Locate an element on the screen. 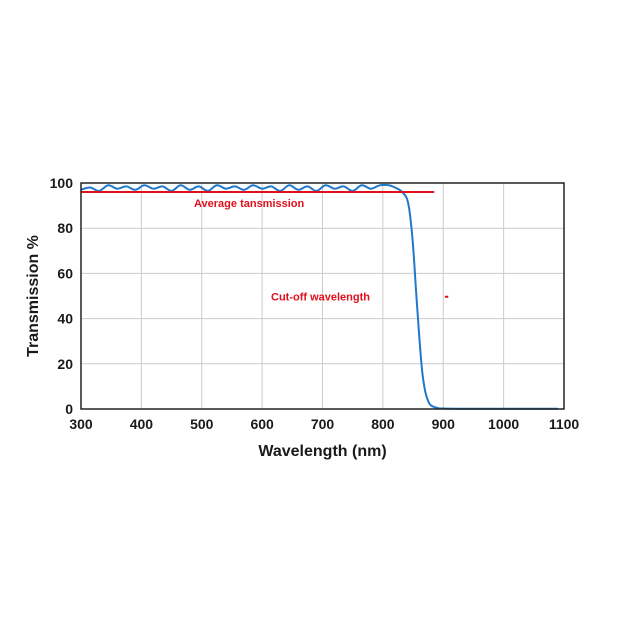 The height and width of the screenshot is (620, 624). cut-off-wavelength-label: Cut-off wavelength is located at coordinates (320, 298).